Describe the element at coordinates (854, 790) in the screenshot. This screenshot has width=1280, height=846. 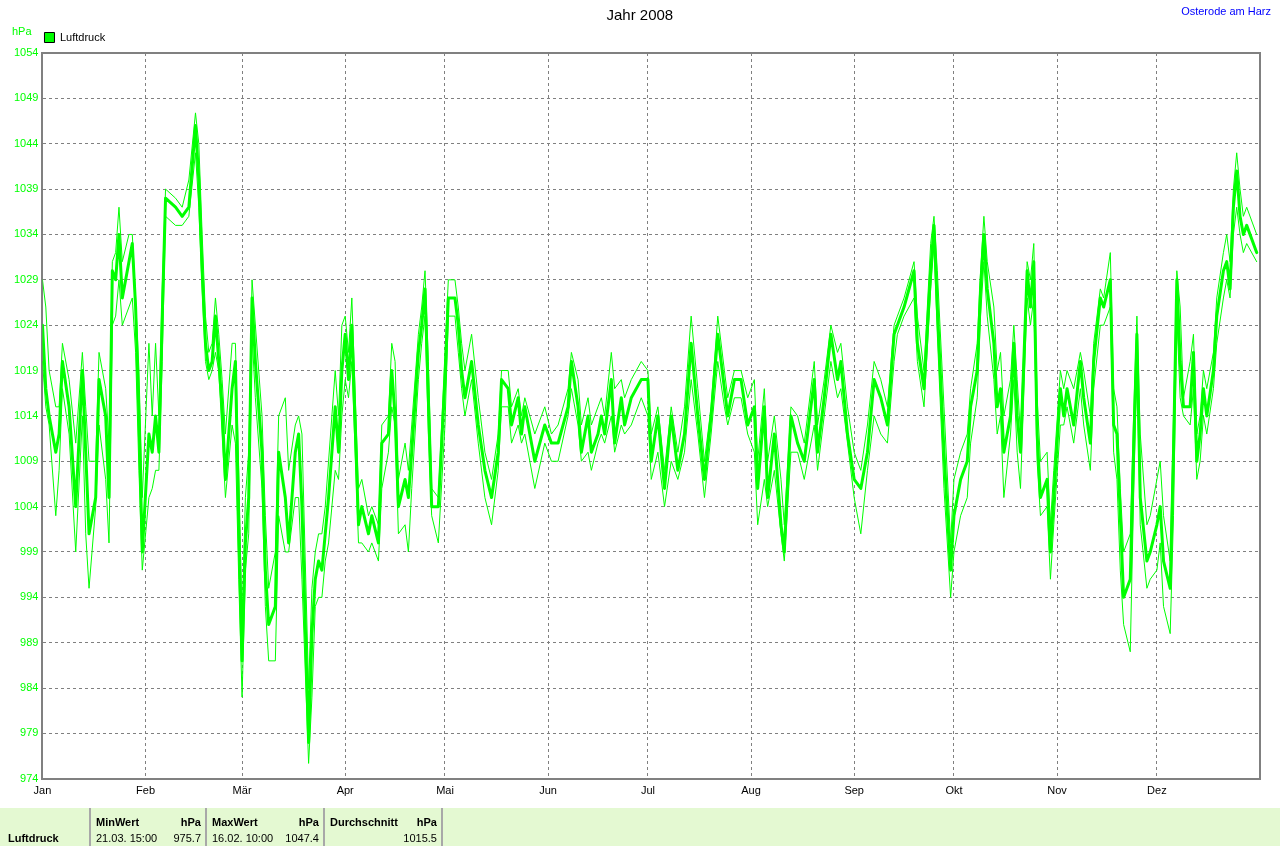
I see `x-tick-label: Sep` at that location.